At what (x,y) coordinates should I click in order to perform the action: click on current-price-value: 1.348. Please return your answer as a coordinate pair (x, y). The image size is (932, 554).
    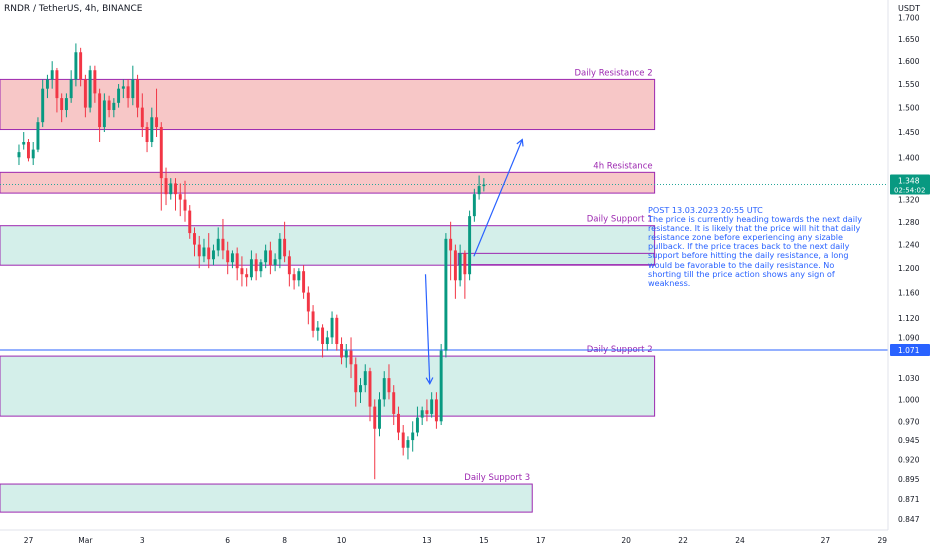
    Looking at the image, I should click on (909, 181).